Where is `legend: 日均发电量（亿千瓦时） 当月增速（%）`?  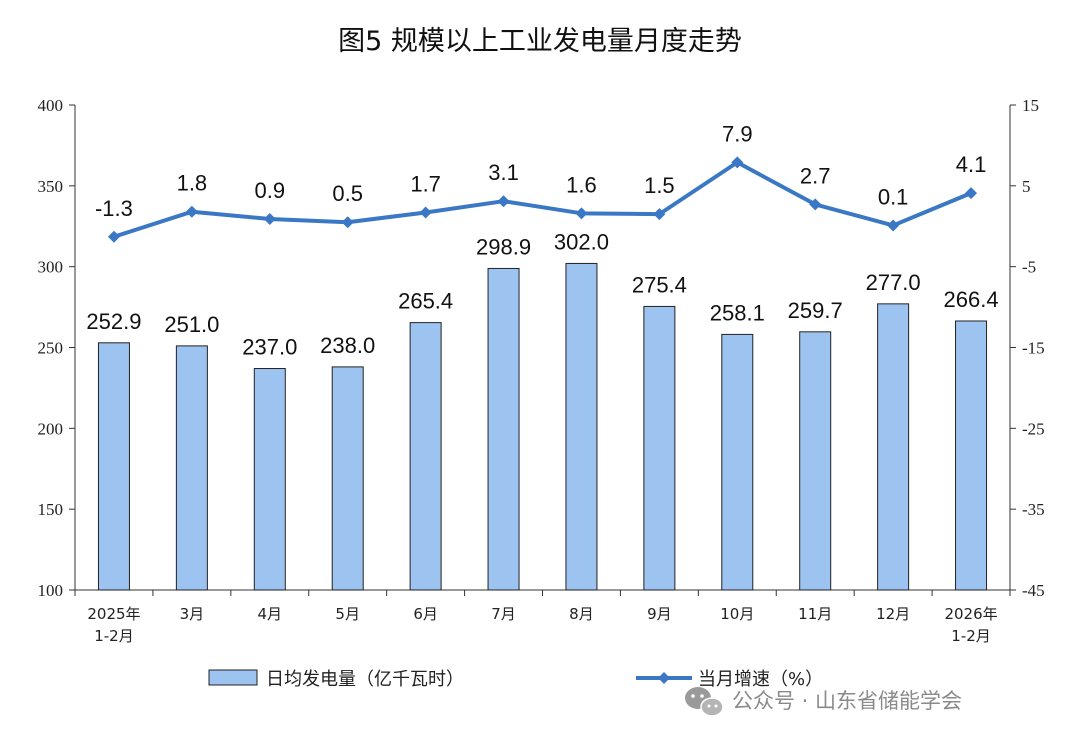 legend: 日均发电量（亿千瓦时） 当月增速（%） is located at coordinates (515, 679).